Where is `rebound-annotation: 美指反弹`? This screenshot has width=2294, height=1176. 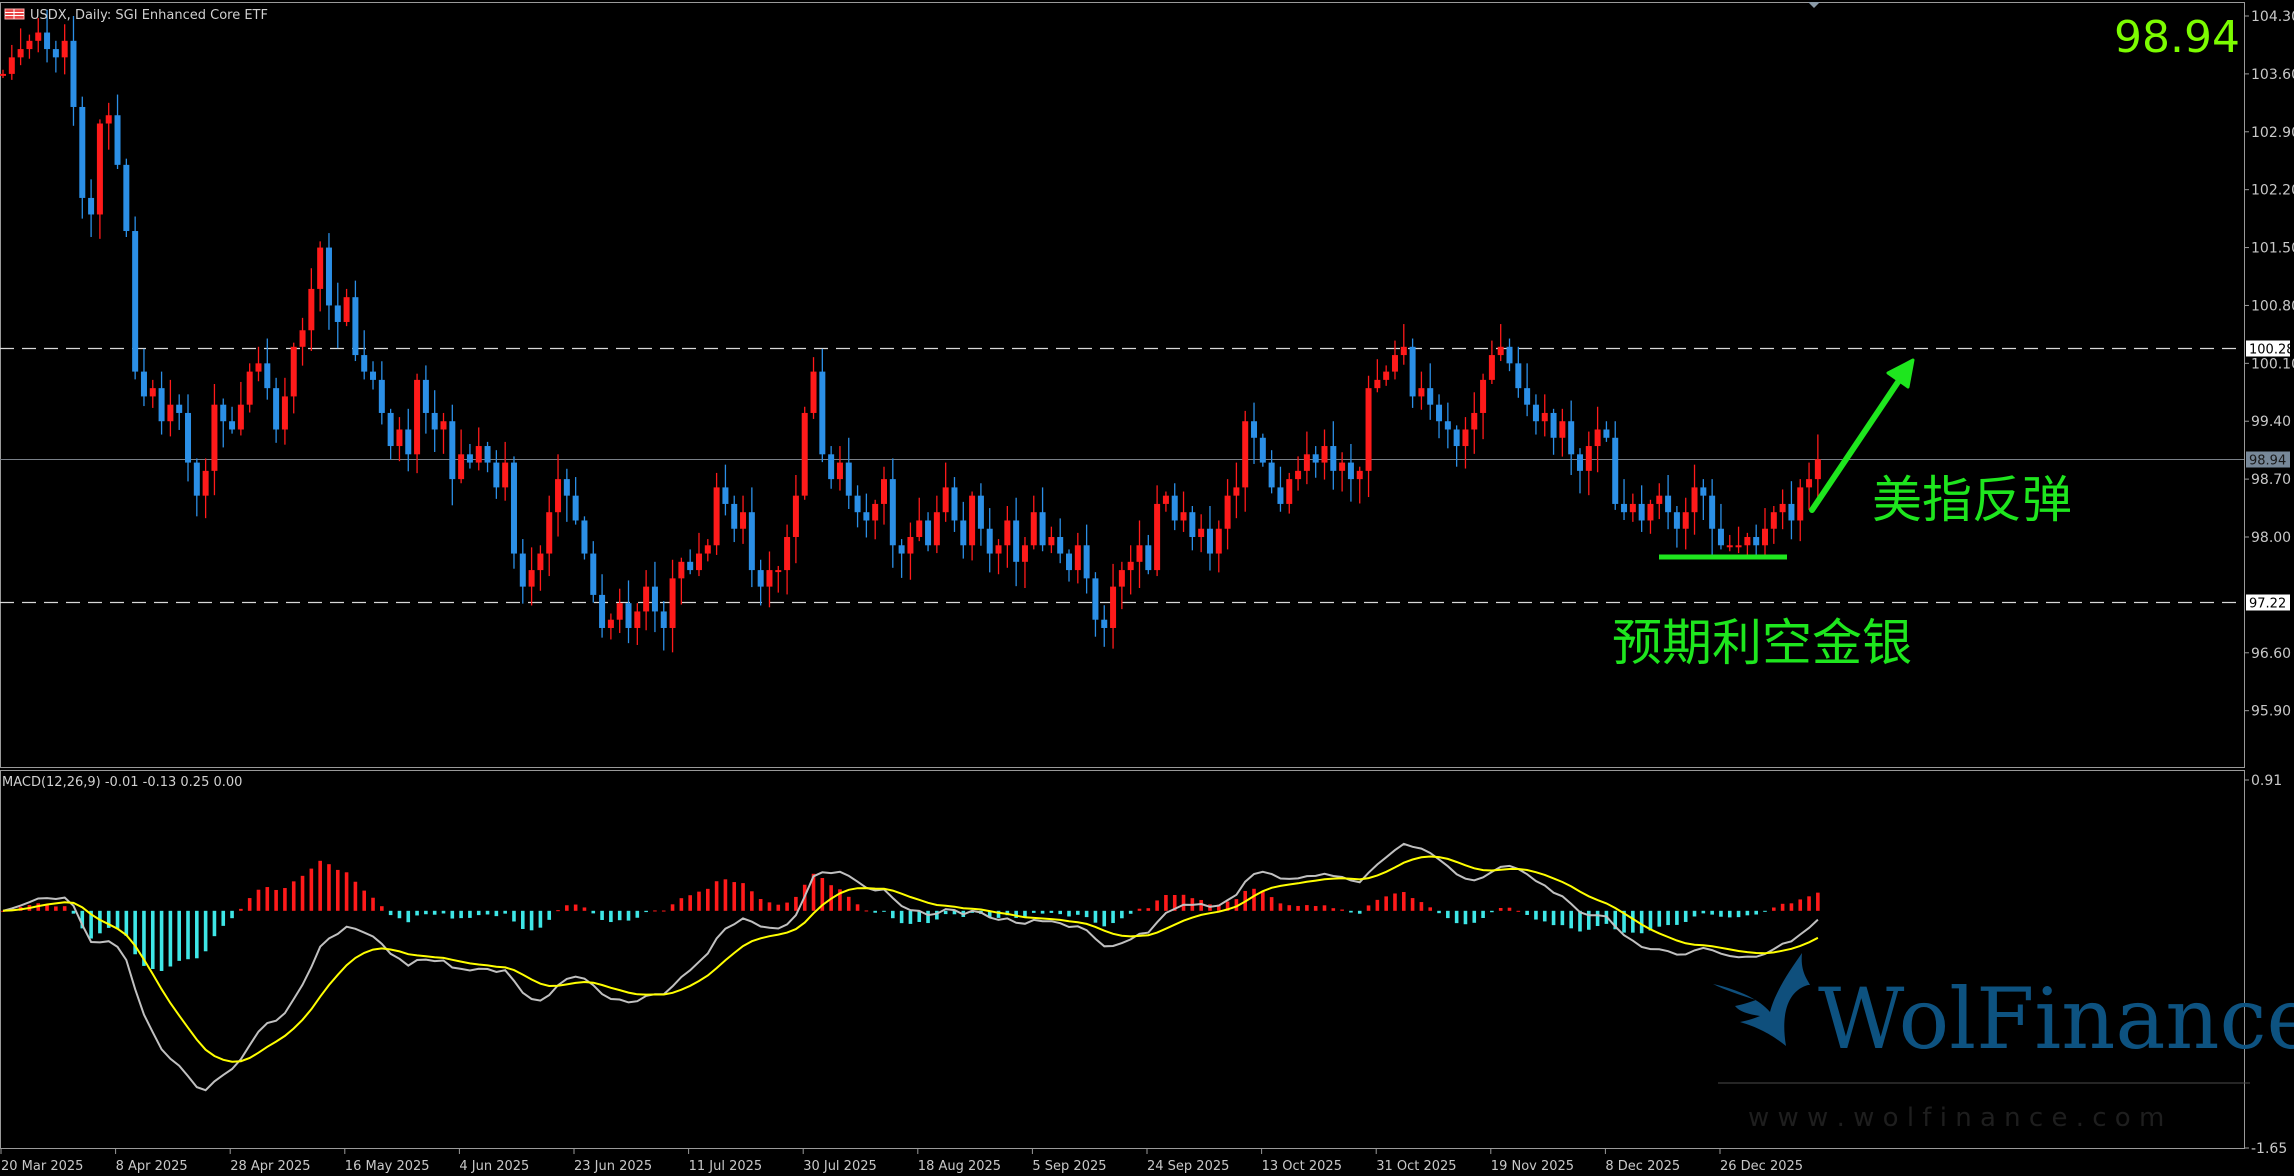
rebound-annotation: 美指反弹 is located at coordinates (1972, 500).